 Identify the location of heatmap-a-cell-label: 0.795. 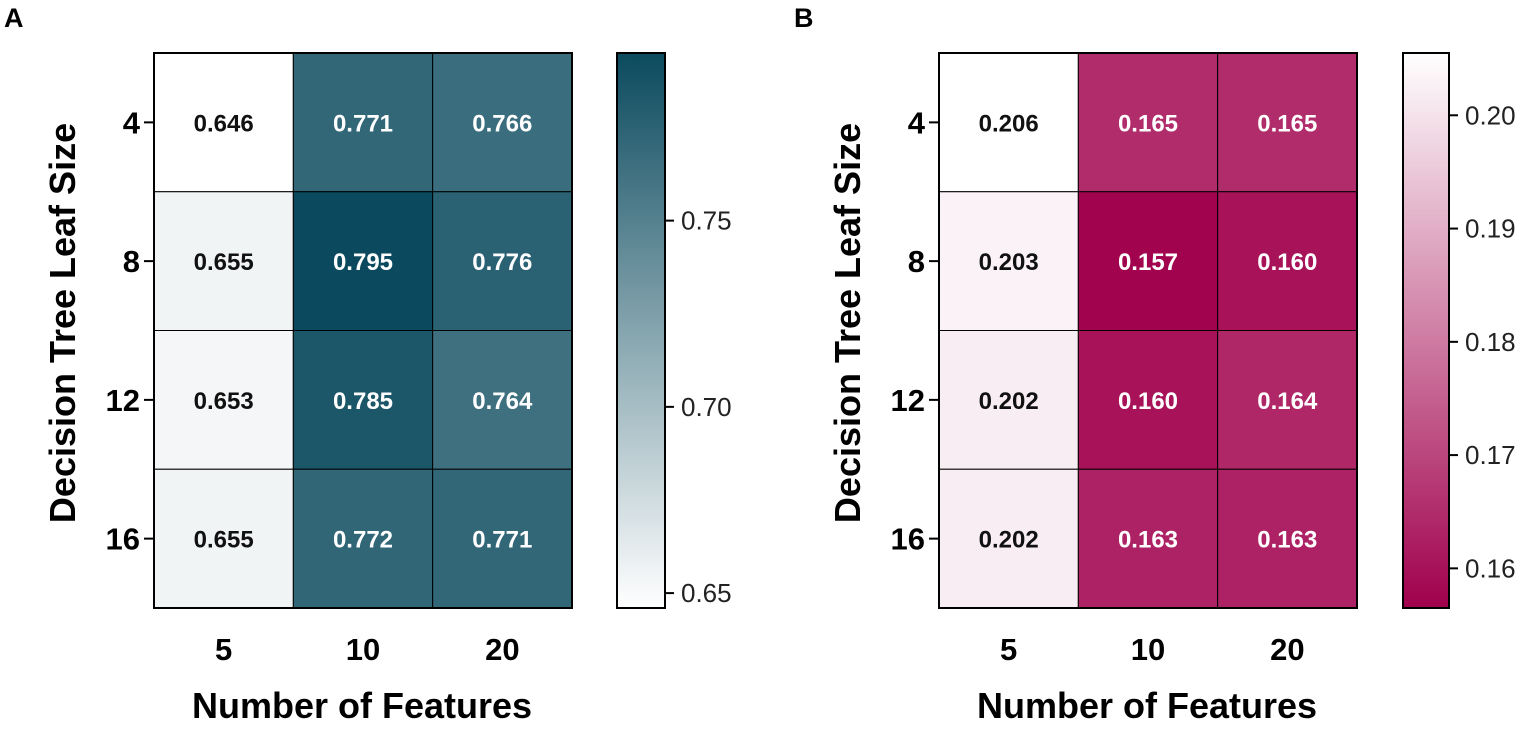
(363, 262).